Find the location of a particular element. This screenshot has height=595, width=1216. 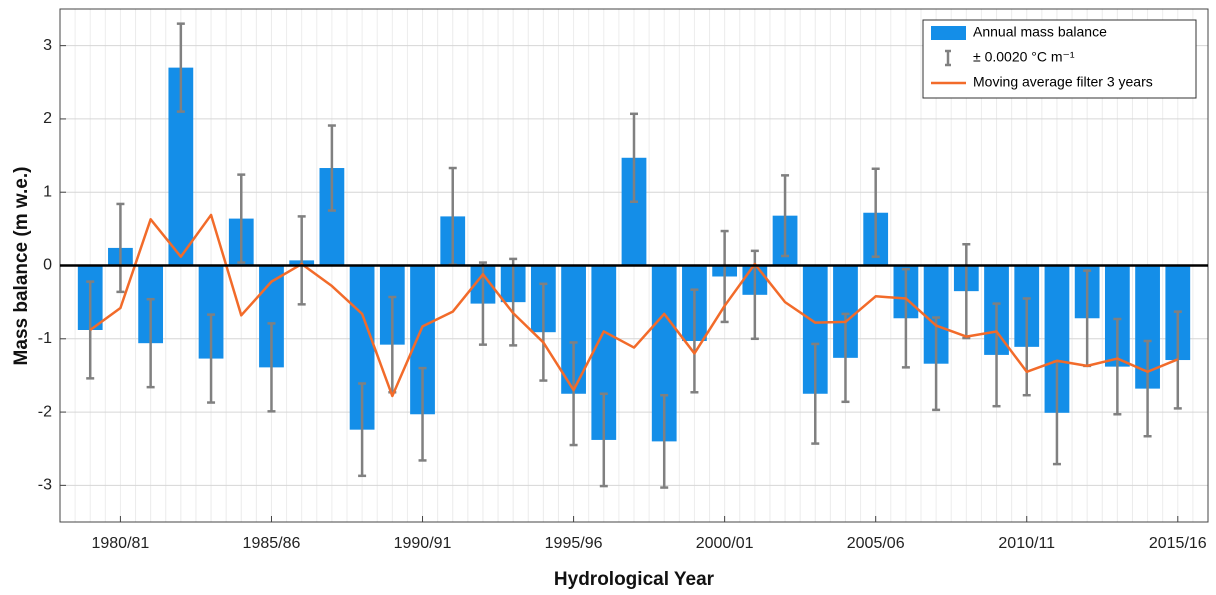

y-tick-label: 2 is located at coordinates (47, 118).